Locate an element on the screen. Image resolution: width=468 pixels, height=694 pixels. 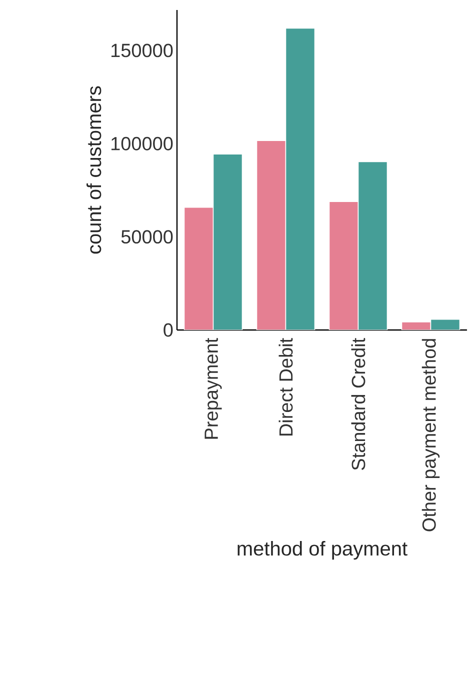
x-tick-label: Prepayment is located at coordinates (213, 388).